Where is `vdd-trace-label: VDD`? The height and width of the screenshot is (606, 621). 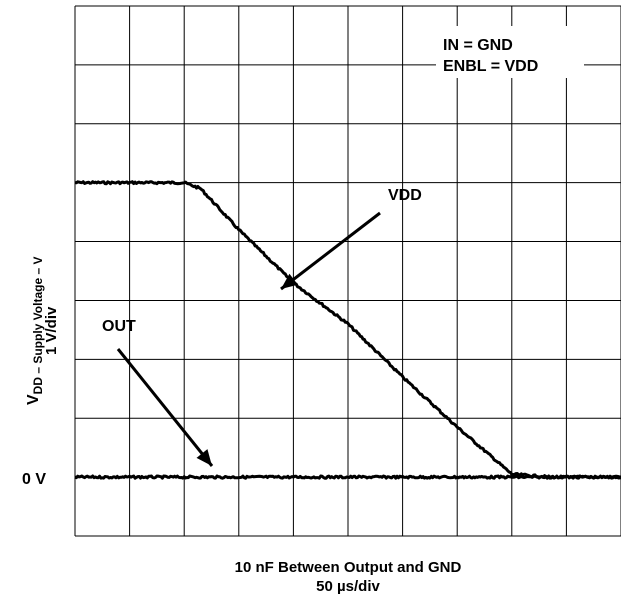
vdd-trace-label: VDD is located at coordinates (405, 195).